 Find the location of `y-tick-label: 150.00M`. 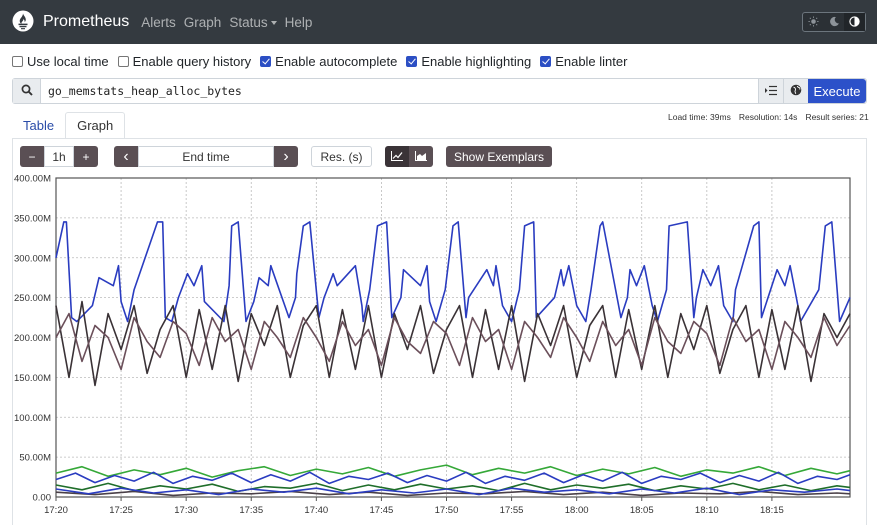

y-tick-label: 150.00M is located at coordinates (32, 378).